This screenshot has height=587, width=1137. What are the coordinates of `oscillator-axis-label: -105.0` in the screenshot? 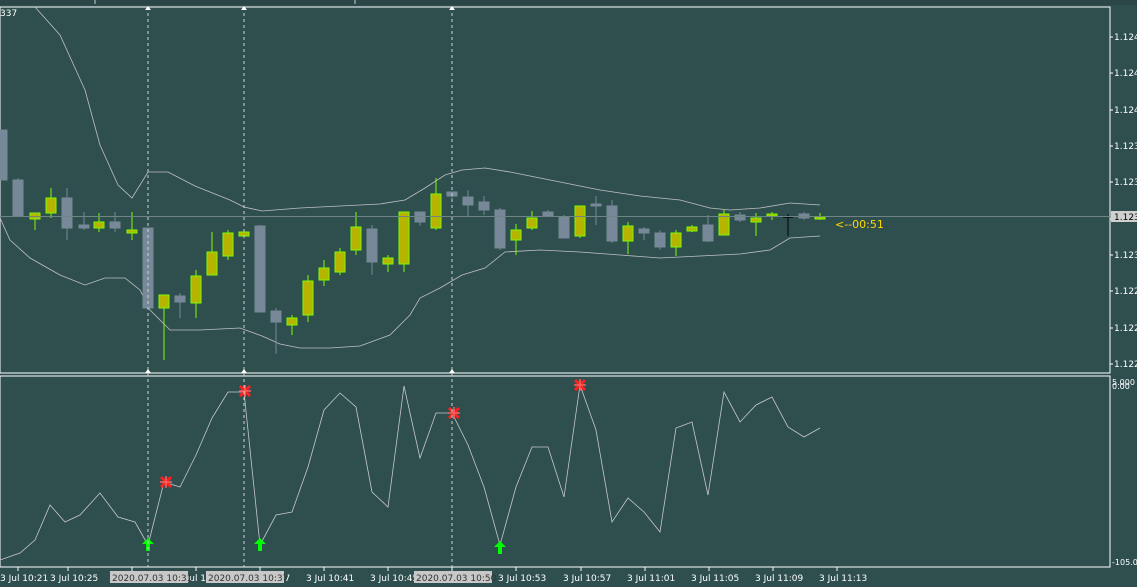 It's located at (1124, 562).